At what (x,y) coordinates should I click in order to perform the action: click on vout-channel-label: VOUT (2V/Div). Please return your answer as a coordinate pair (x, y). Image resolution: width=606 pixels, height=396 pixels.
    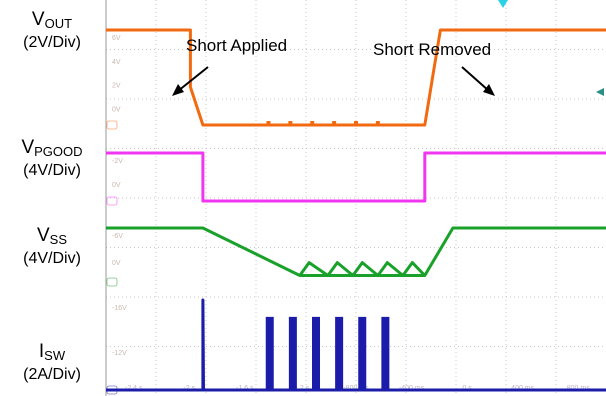
    Looking at the image, I should click on (52, 30).